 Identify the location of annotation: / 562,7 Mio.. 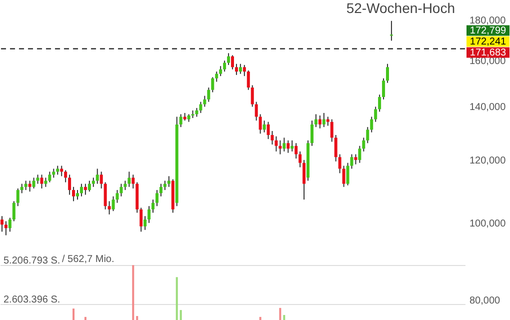
(88, 259).